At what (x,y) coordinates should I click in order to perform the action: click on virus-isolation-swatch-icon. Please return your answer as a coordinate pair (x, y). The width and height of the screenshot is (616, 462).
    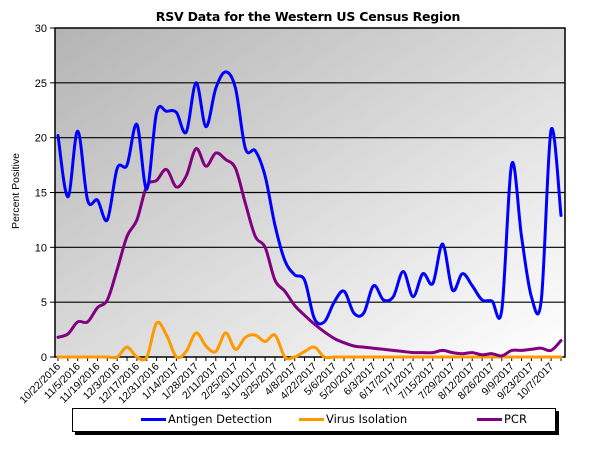
    Looking at the image, I should click on (311, 419).